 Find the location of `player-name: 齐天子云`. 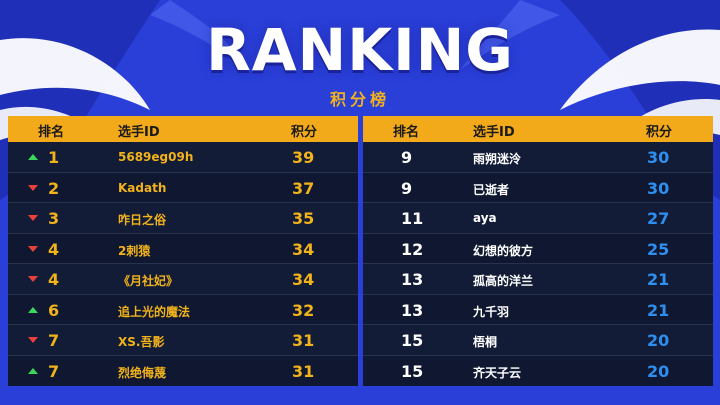

player-name: 齐天子云 is located at coordinates (497, 372).